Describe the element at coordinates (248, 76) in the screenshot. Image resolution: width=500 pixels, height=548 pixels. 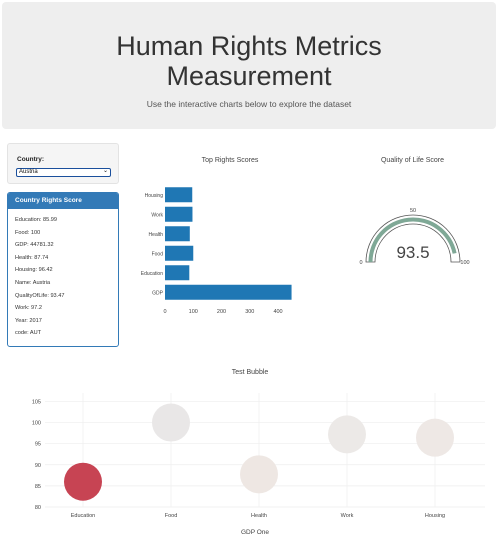
I see `page-title-line2: Measurement` at that location.